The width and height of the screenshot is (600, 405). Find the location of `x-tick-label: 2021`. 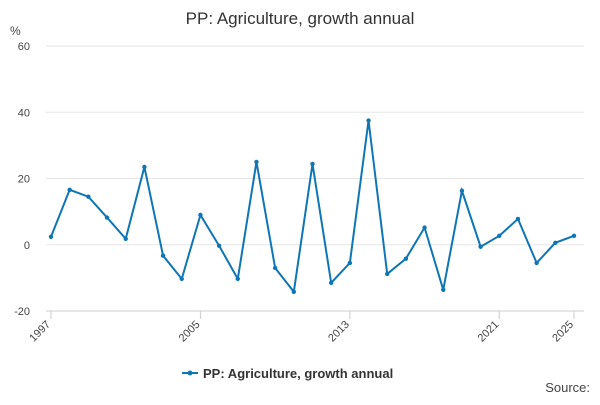

x-tick-label: 2021 is located at coordinates (489, 332).